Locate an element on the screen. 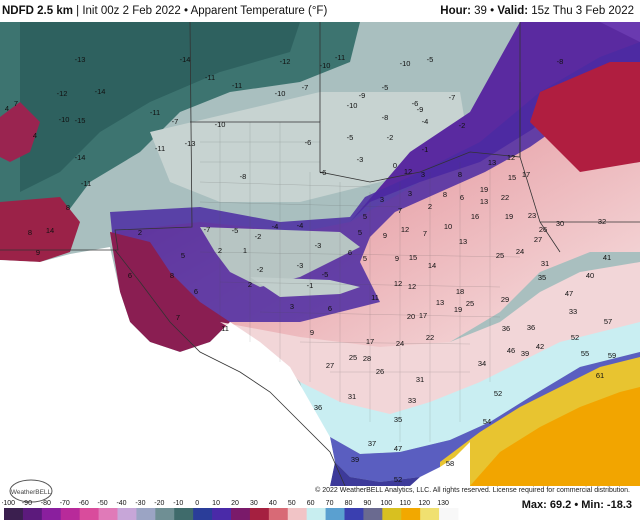 This screenshot has width=640, height=526. temp-label: 42 is located at coordinates (540, 346).